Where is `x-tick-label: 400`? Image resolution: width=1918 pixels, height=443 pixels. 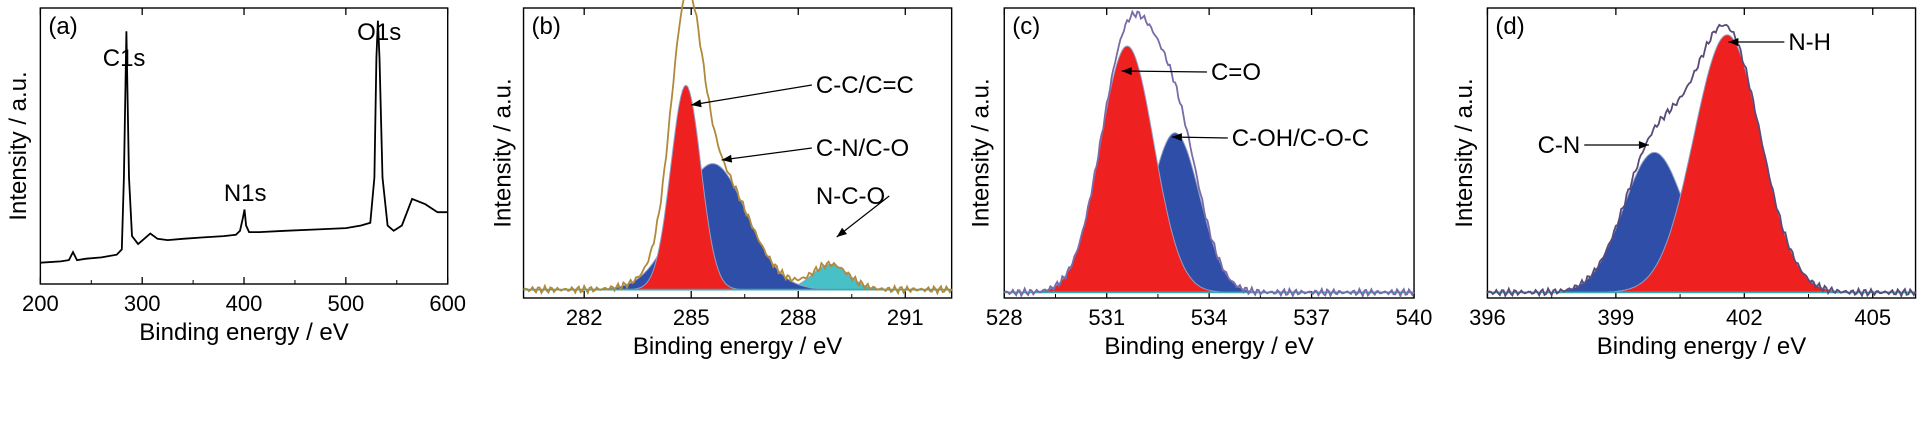 x-tick-label: 400 is located at coordinates (244, 303).